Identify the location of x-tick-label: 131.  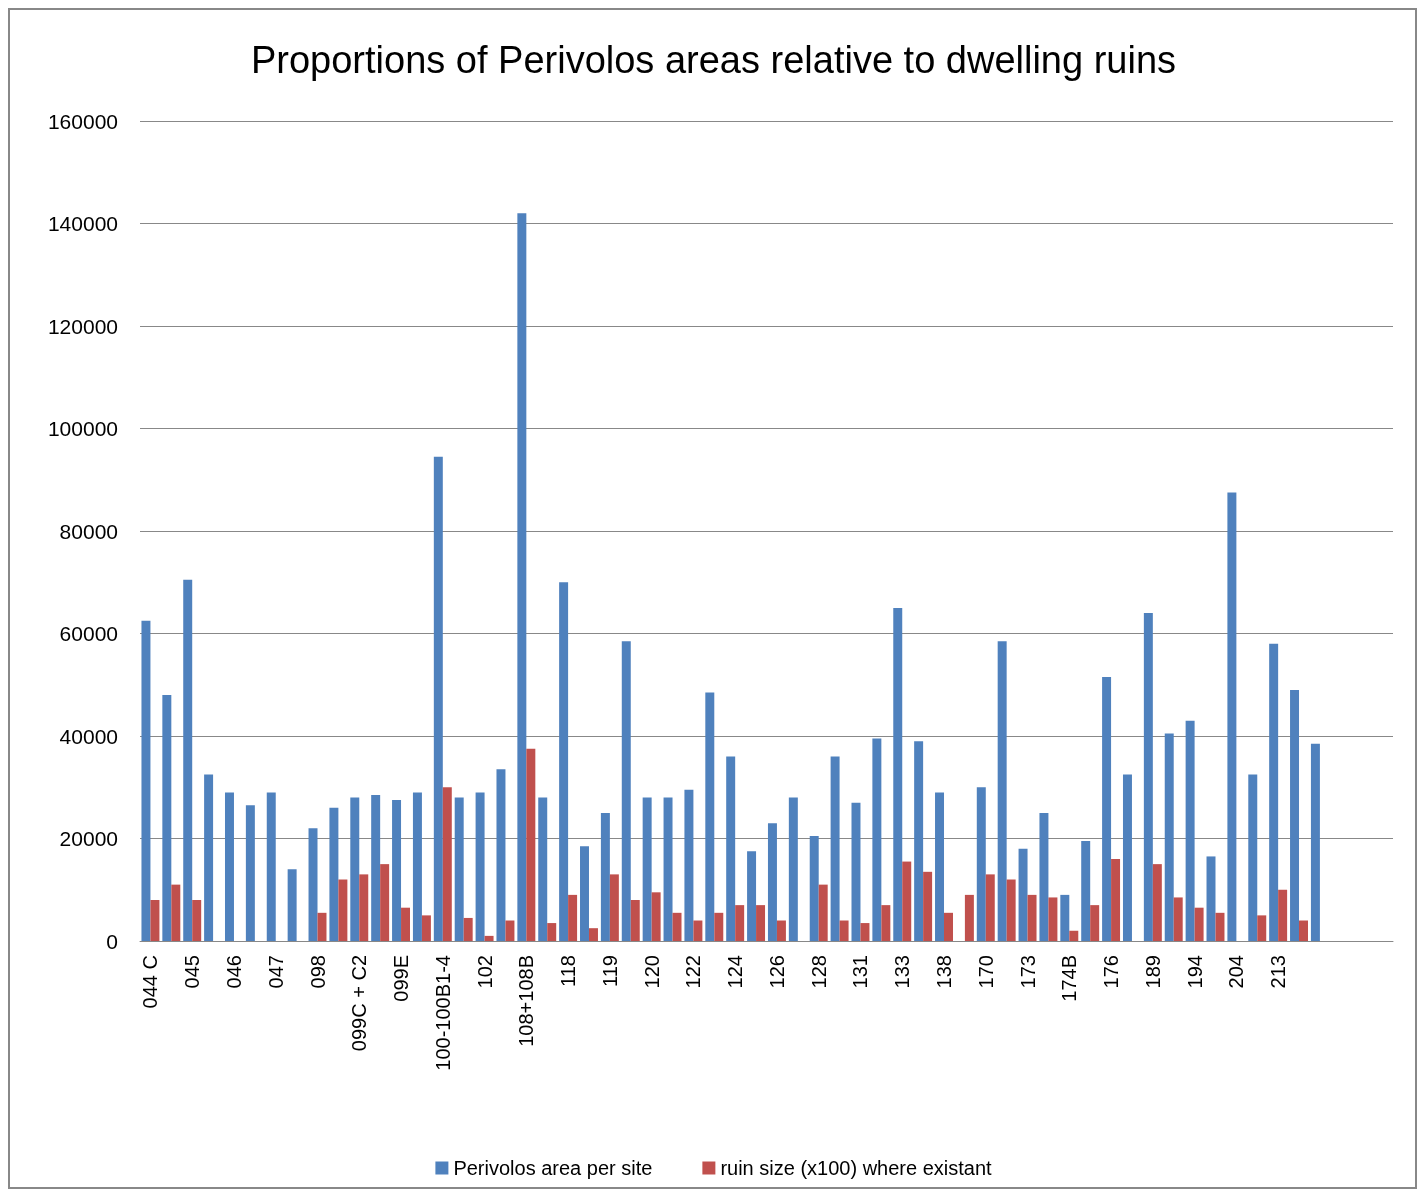
(860, 972).